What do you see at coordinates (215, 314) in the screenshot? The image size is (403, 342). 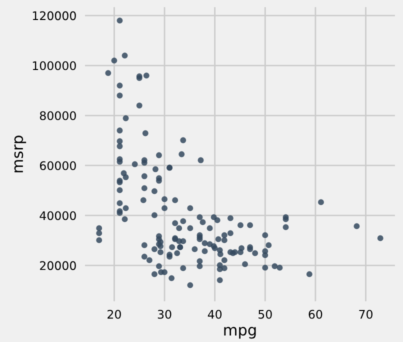 I see `x-tick-label: 40` at bounding box center [215, 314].